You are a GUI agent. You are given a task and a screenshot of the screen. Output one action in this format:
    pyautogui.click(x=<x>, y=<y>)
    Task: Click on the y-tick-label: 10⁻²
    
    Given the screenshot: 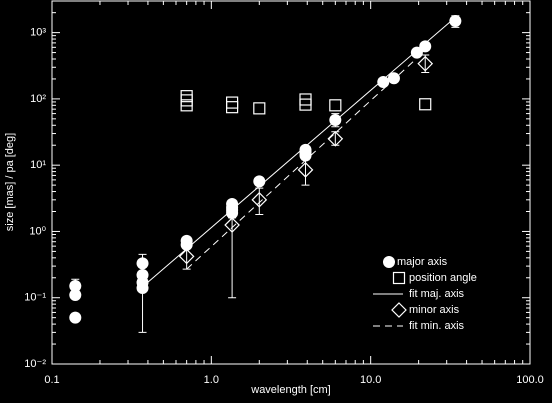 What is the action you would take?
    pyautogui.click(x=35, y=364)
    